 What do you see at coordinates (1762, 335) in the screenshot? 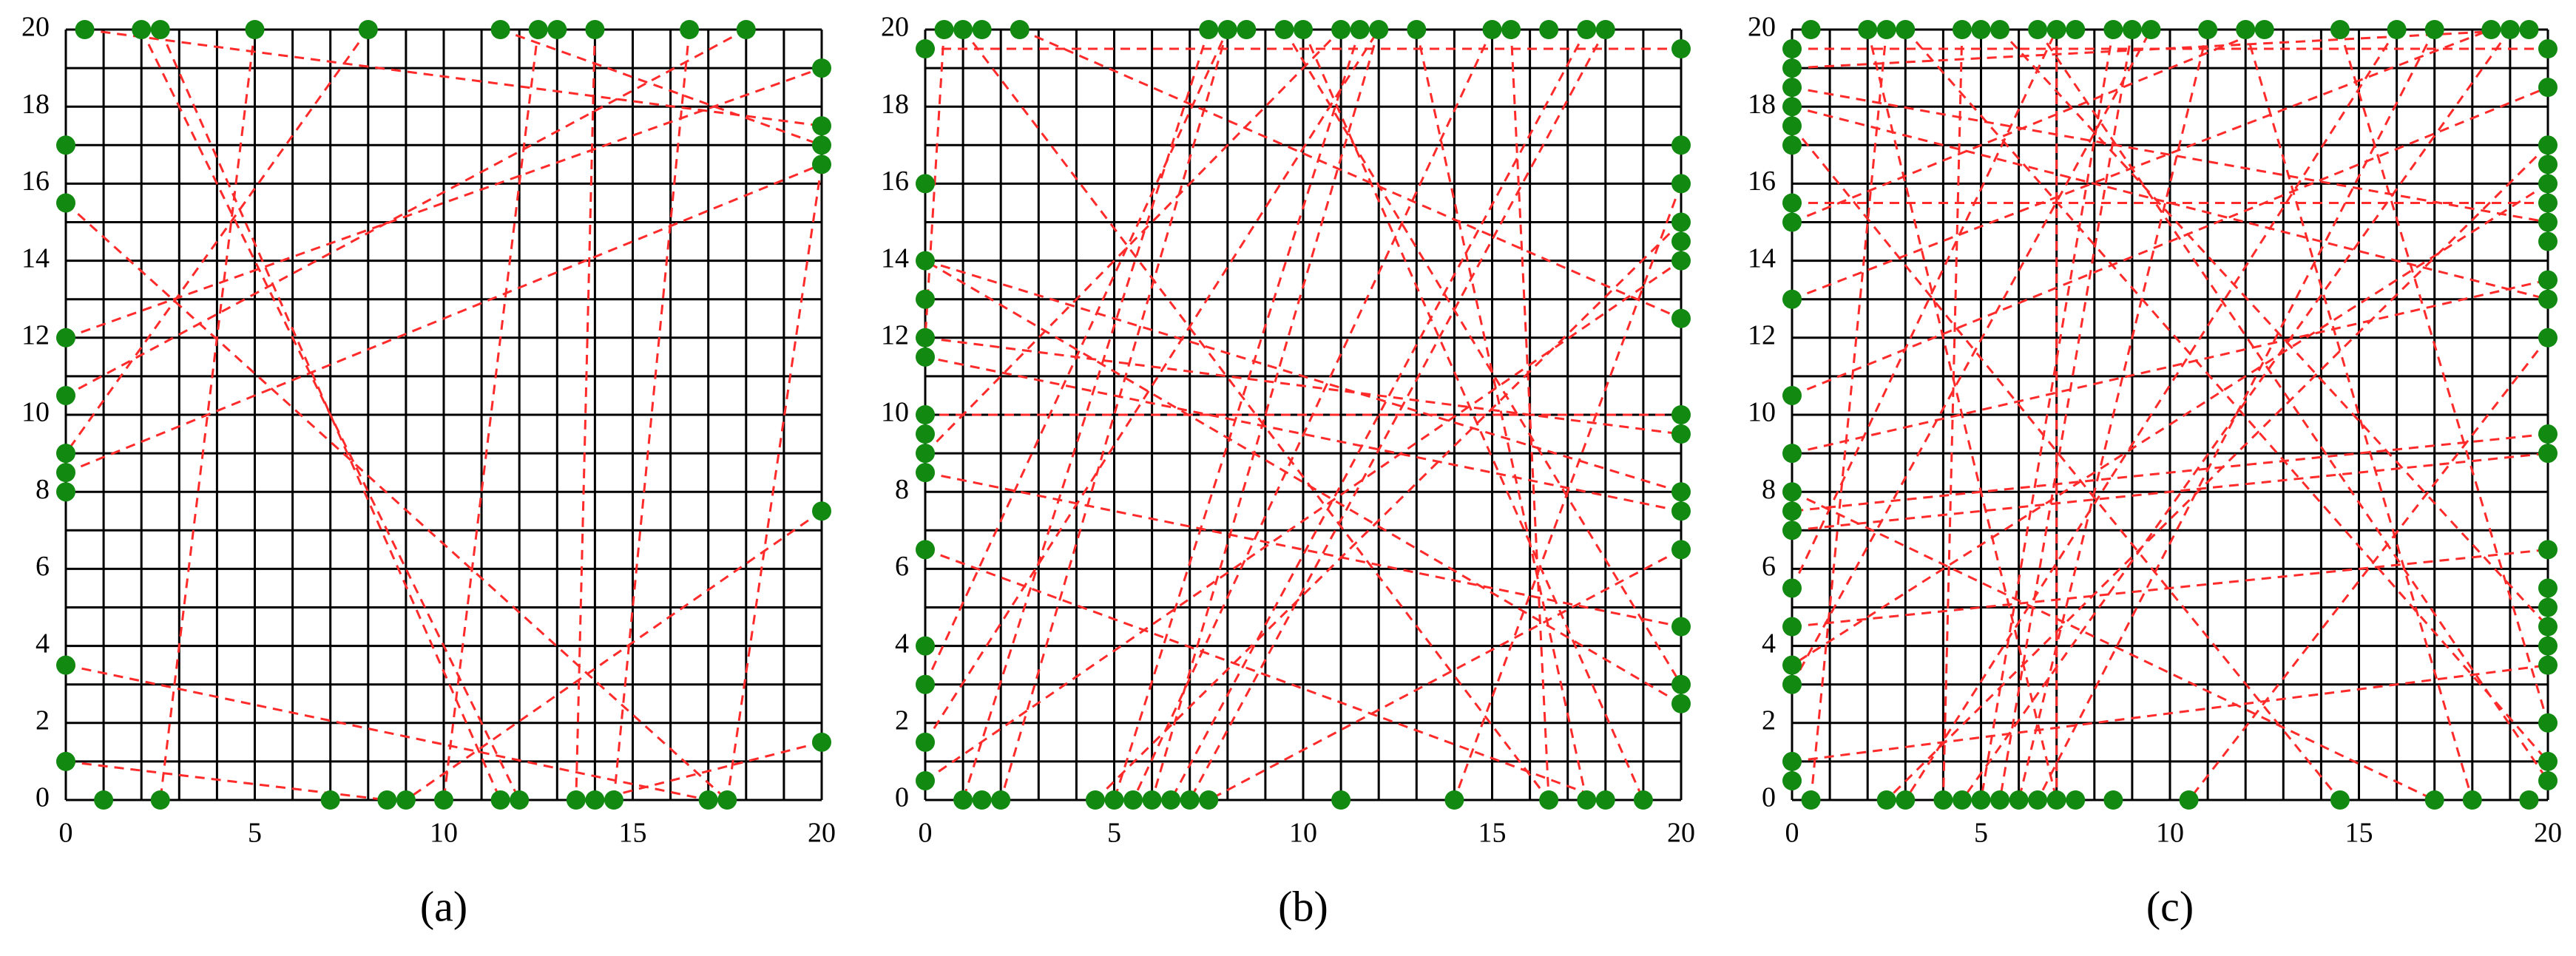
I see `y-tick-label: 12` at bounding box center [1762, 335].